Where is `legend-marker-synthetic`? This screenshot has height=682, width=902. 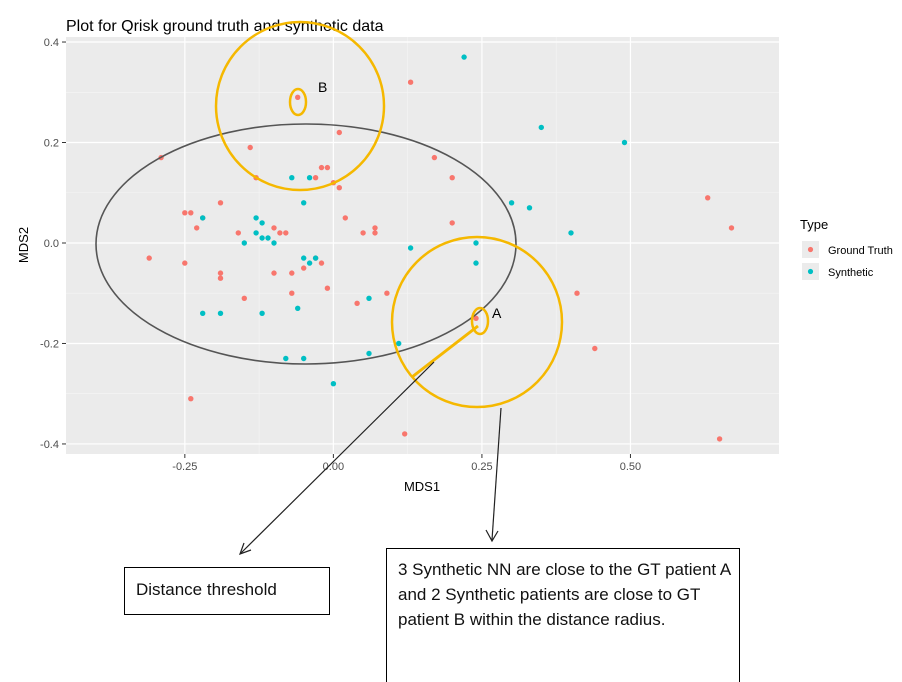 legend-marker-synthetic is located at coordinates (810, 271).